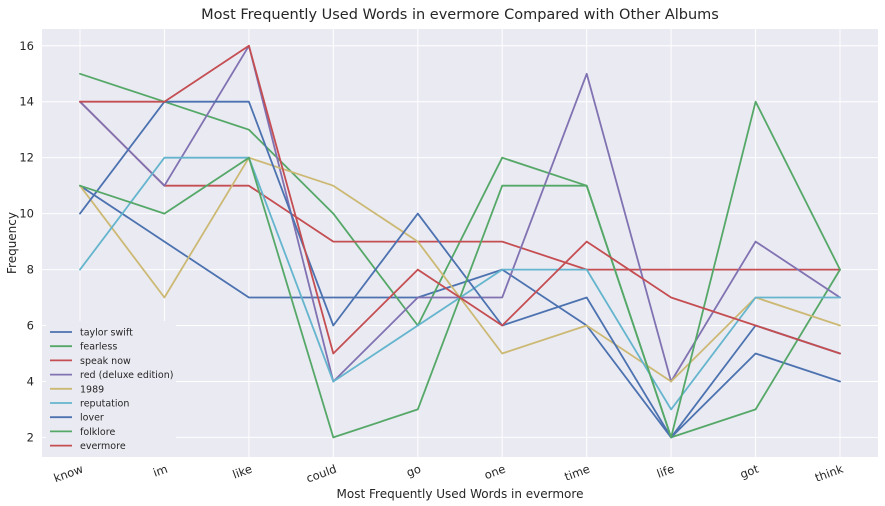 The width and height of the screenshot is (885, 506). What do you see at coordinates (26, 102) in the screenshot?
I see `y-tick-label: 14` at bounding box center [26, 102].